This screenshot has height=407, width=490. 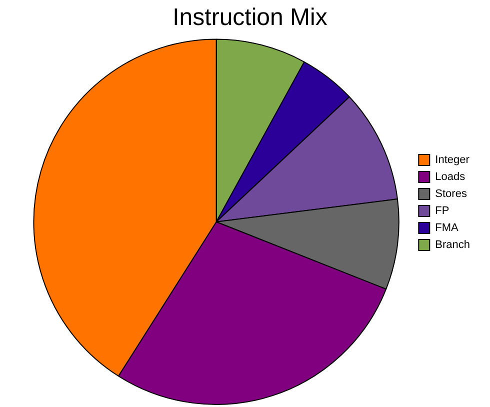 What do you see at coordinates (451, 194) in the screenshot?
I see `legend-label: Stores` at bounding box center [451, 194].